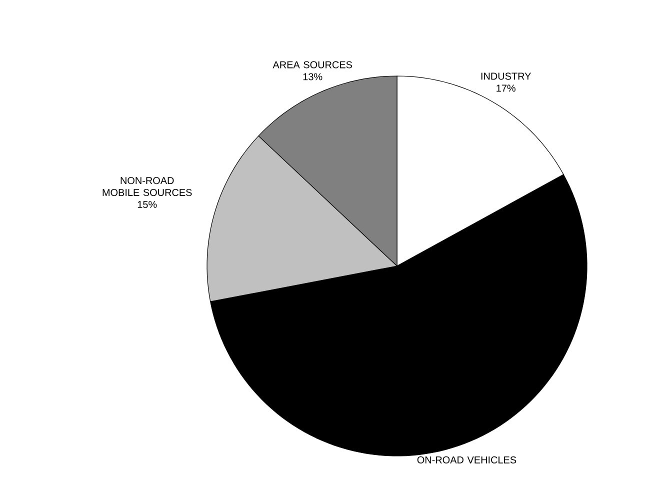  Describe the element at coordinates (506, 76) in the screenshot. I see `slice-label: INDUSTRY` at that location.